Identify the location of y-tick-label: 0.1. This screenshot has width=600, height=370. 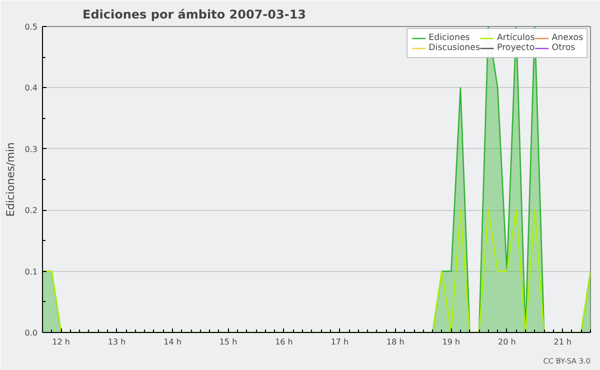
(31, 271).